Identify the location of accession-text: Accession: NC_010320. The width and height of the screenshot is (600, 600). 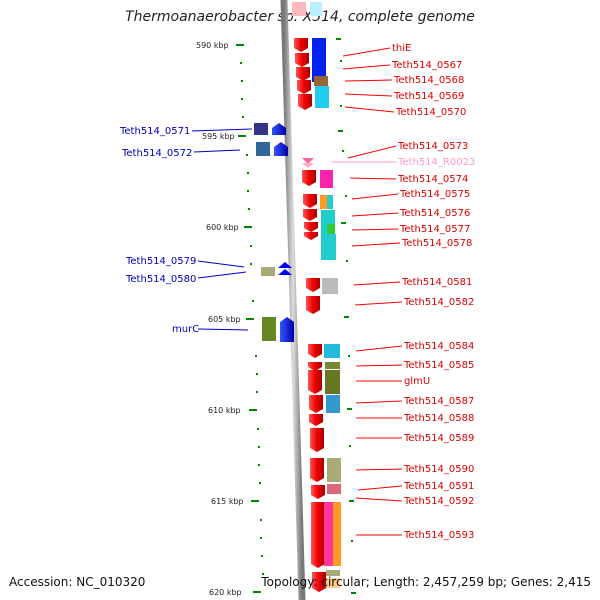
(77, 582).